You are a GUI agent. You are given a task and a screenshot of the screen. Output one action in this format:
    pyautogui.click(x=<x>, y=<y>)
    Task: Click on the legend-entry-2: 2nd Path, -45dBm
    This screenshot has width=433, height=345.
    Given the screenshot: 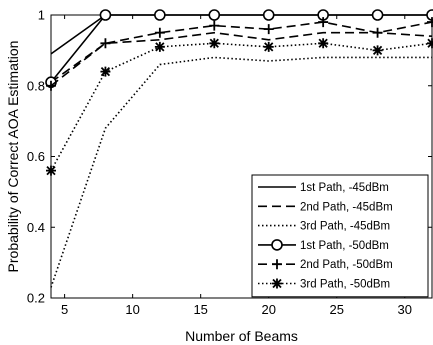 What is the action you would take?
    pyautogui.click(x=346, y=207)
    